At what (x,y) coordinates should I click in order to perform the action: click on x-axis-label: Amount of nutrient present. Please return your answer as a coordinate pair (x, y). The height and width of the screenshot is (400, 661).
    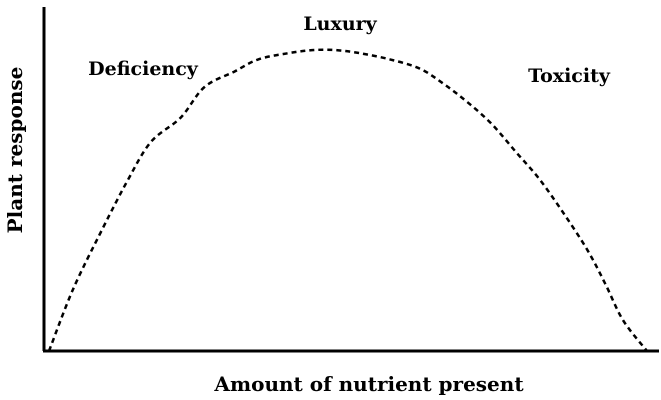
    Looking at the image, I should click on (368, 384).